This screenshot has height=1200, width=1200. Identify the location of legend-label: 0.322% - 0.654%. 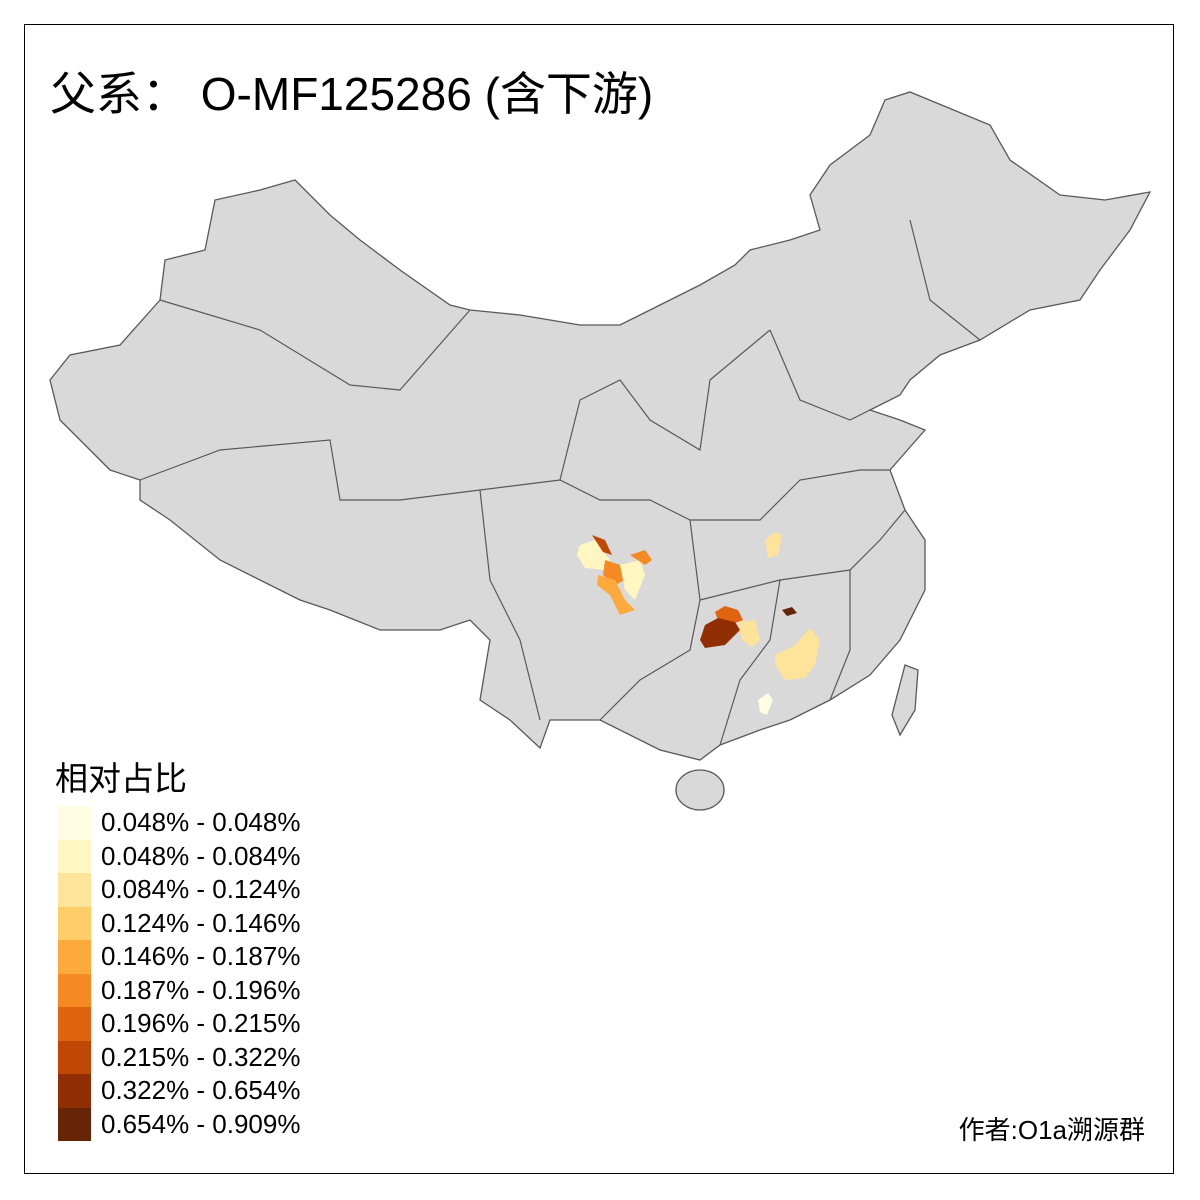
(201, 1090).